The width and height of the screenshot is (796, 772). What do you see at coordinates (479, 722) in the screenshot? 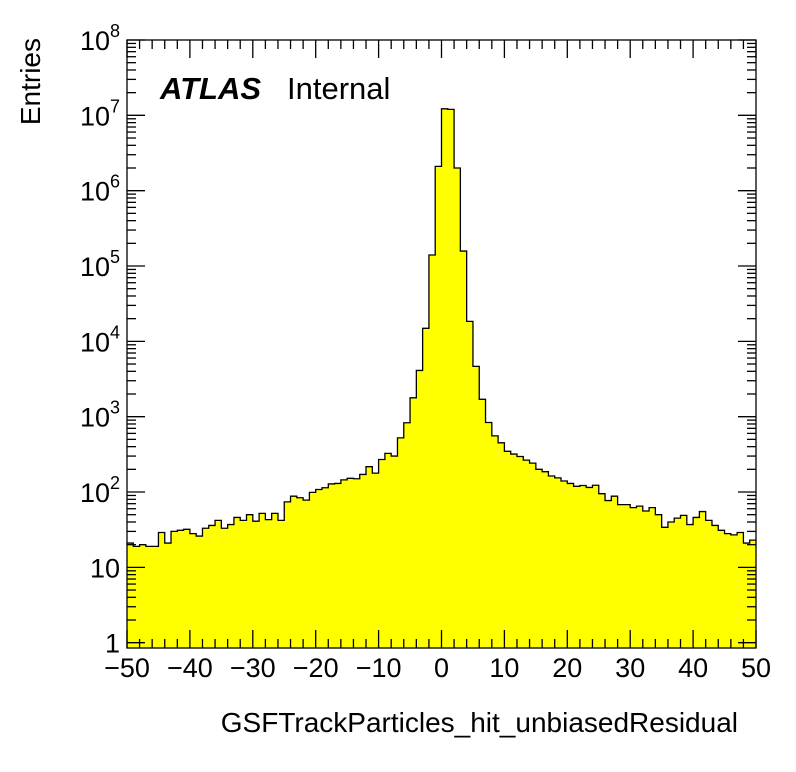
I see `x-axis-title: GSFTrackParticles_hit_unbiasedResidual` at bounding box center [479, 722].